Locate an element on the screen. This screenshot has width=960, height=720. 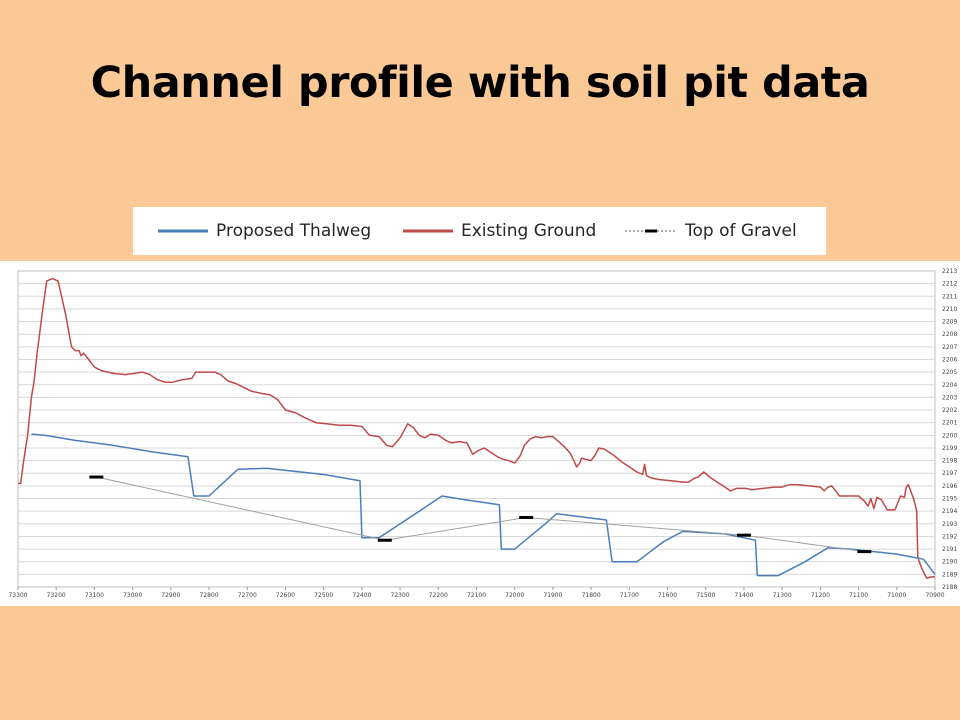
x-tick-label: 71100 is located at coordinates (858, 595).